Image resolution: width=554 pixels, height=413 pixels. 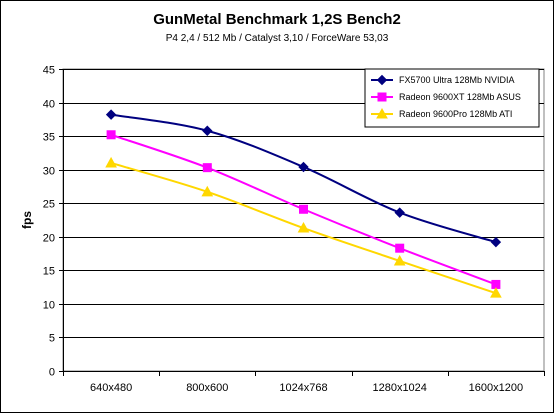 I want to click on legend-label: Radeon 9600XT 128Mb ASUS, so click(x=460, y=97).